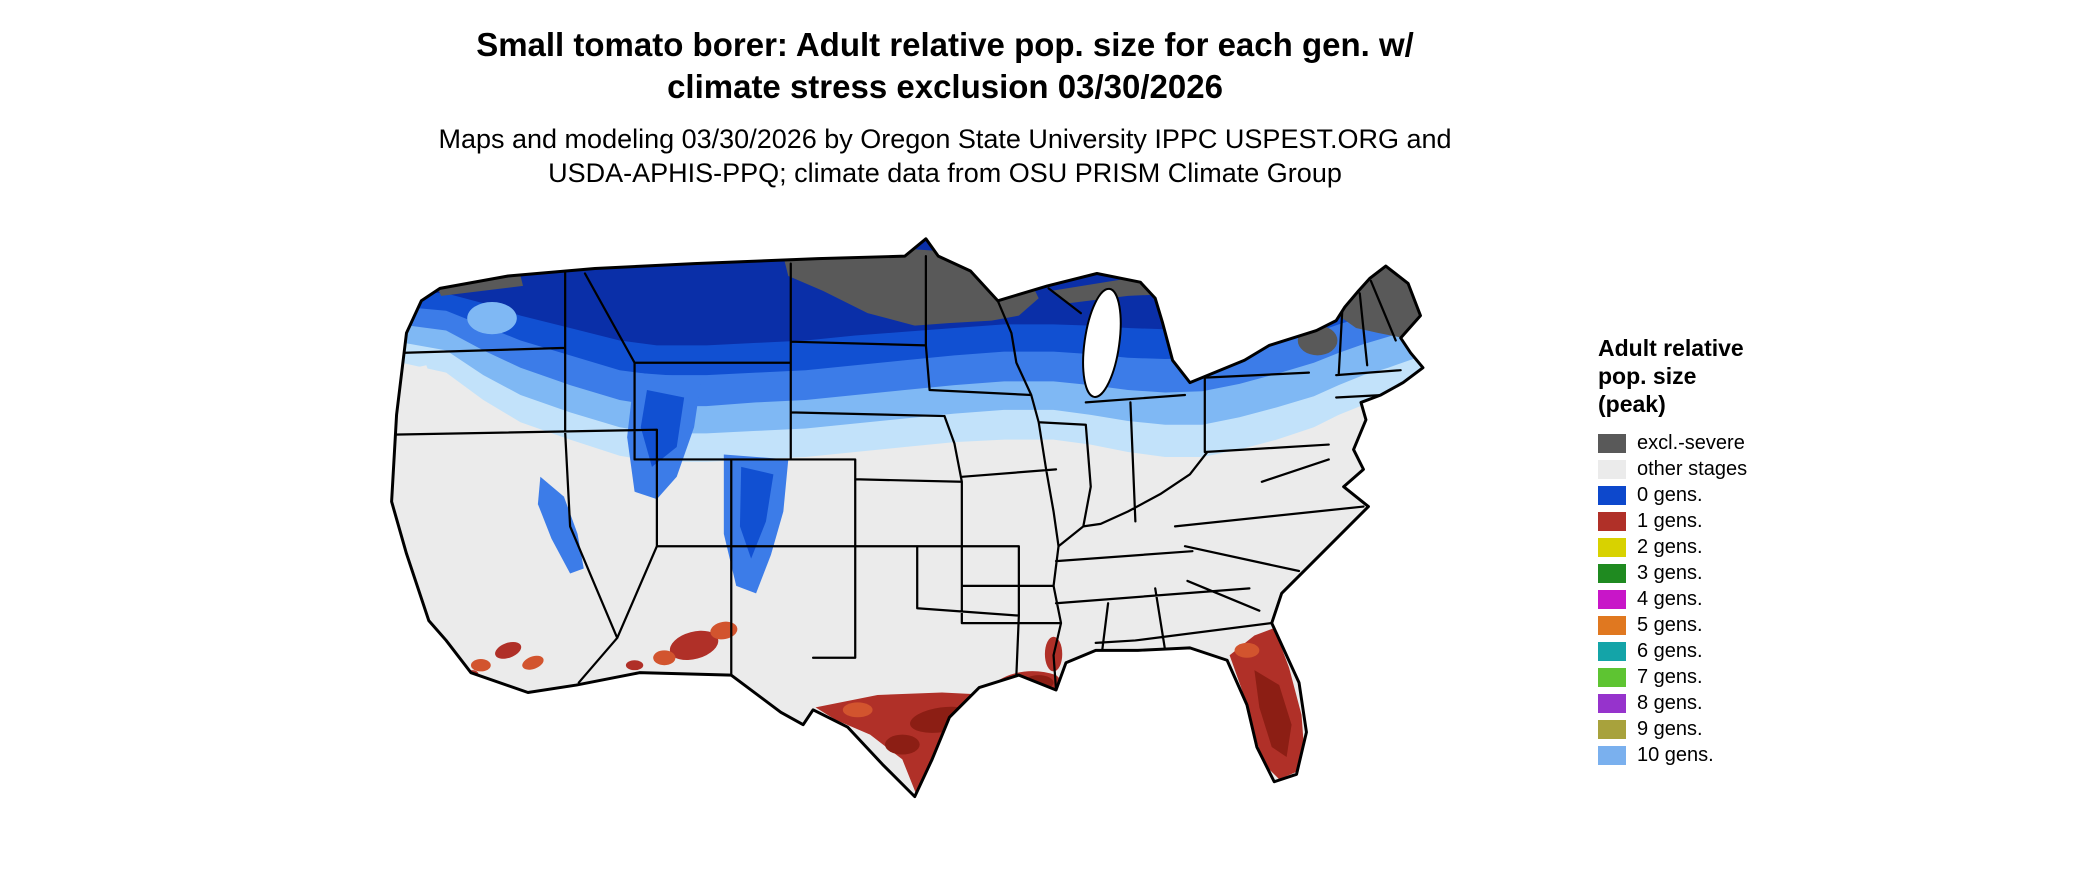 Image resolution: width=2100 pixels, height=892 pixels. What do you see at coordinates (1670, 676) in the screenshot?
I see `legend-label: 7 gens.` at bounding box center [1670, 676].